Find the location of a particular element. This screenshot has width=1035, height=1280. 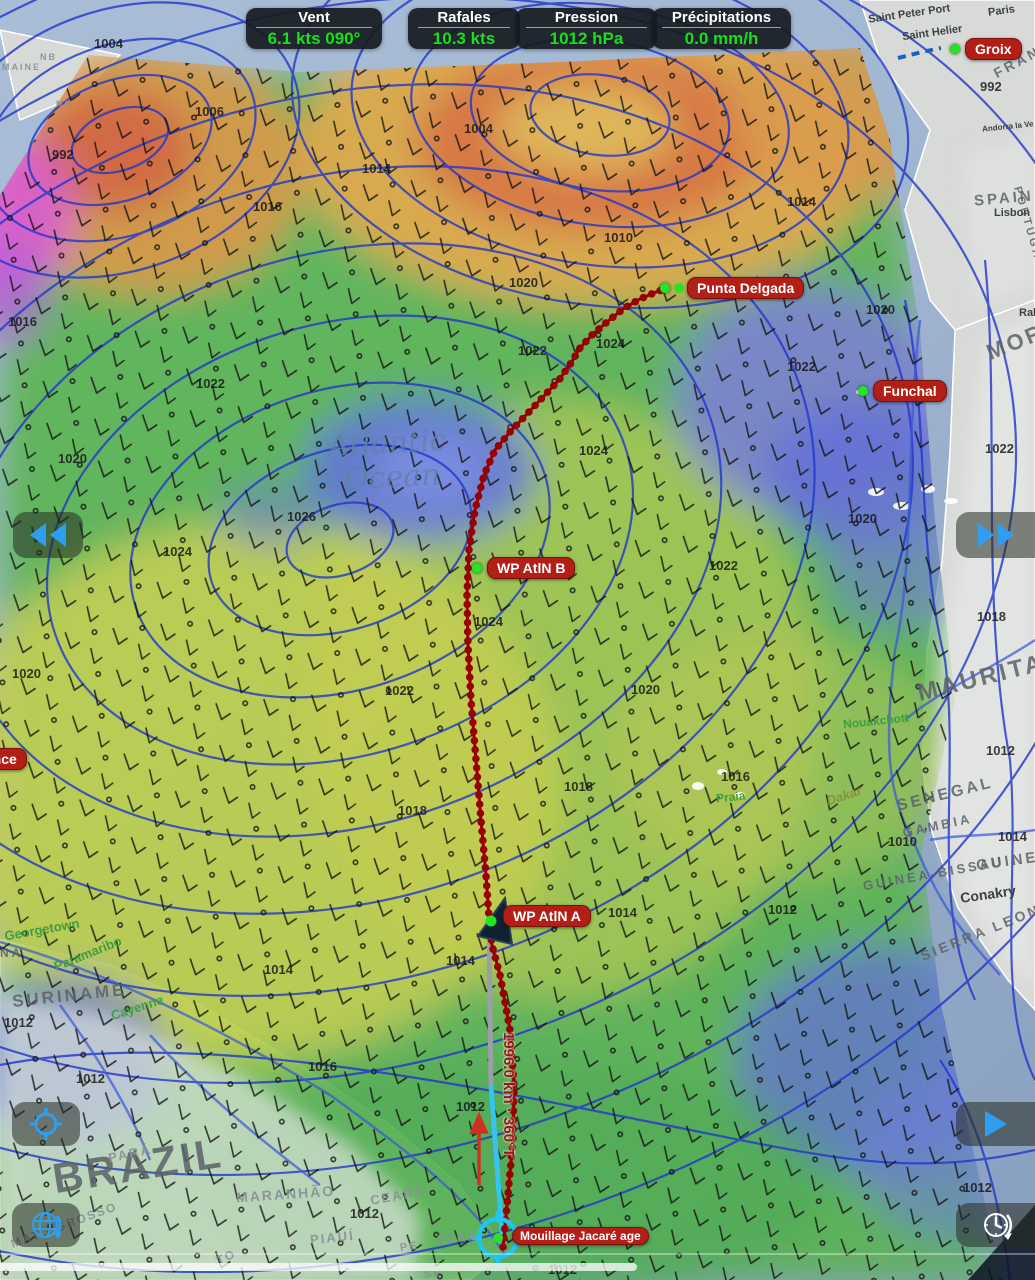

time-reset-button is located at coordinates (995, 1225).